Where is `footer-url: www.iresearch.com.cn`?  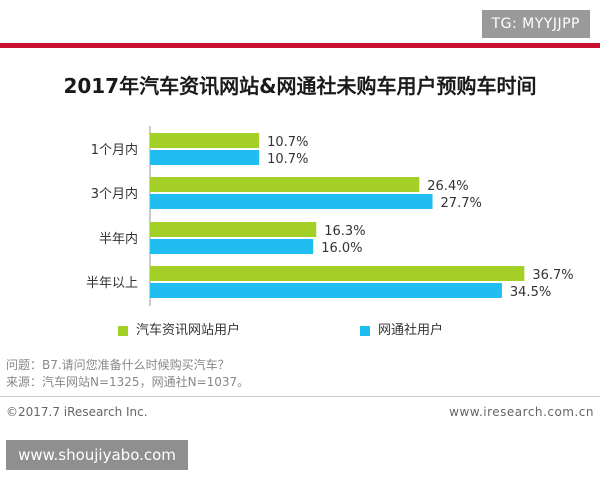
footer-url: www.iresearch.com.cn is located at coordinates (521, 412).